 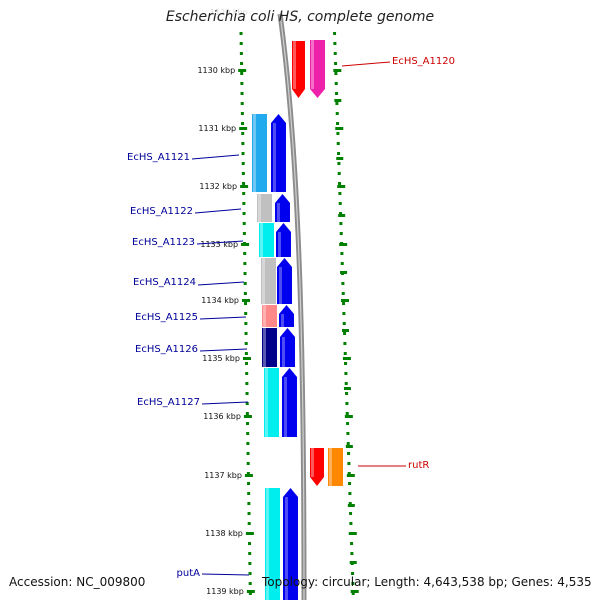 What do you see at coordinates (189, 573) in the screenshot?
I see `gene-label: putA` at bounding box center [189, 573].